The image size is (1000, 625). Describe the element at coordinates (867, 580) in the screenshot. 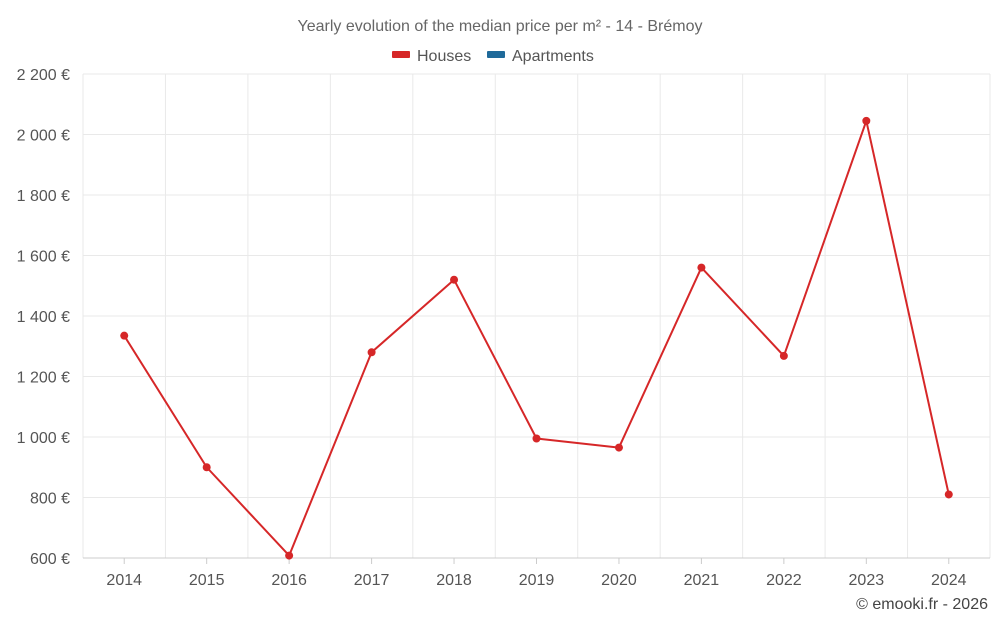

I see `x-tick-label: 2023` at that location.